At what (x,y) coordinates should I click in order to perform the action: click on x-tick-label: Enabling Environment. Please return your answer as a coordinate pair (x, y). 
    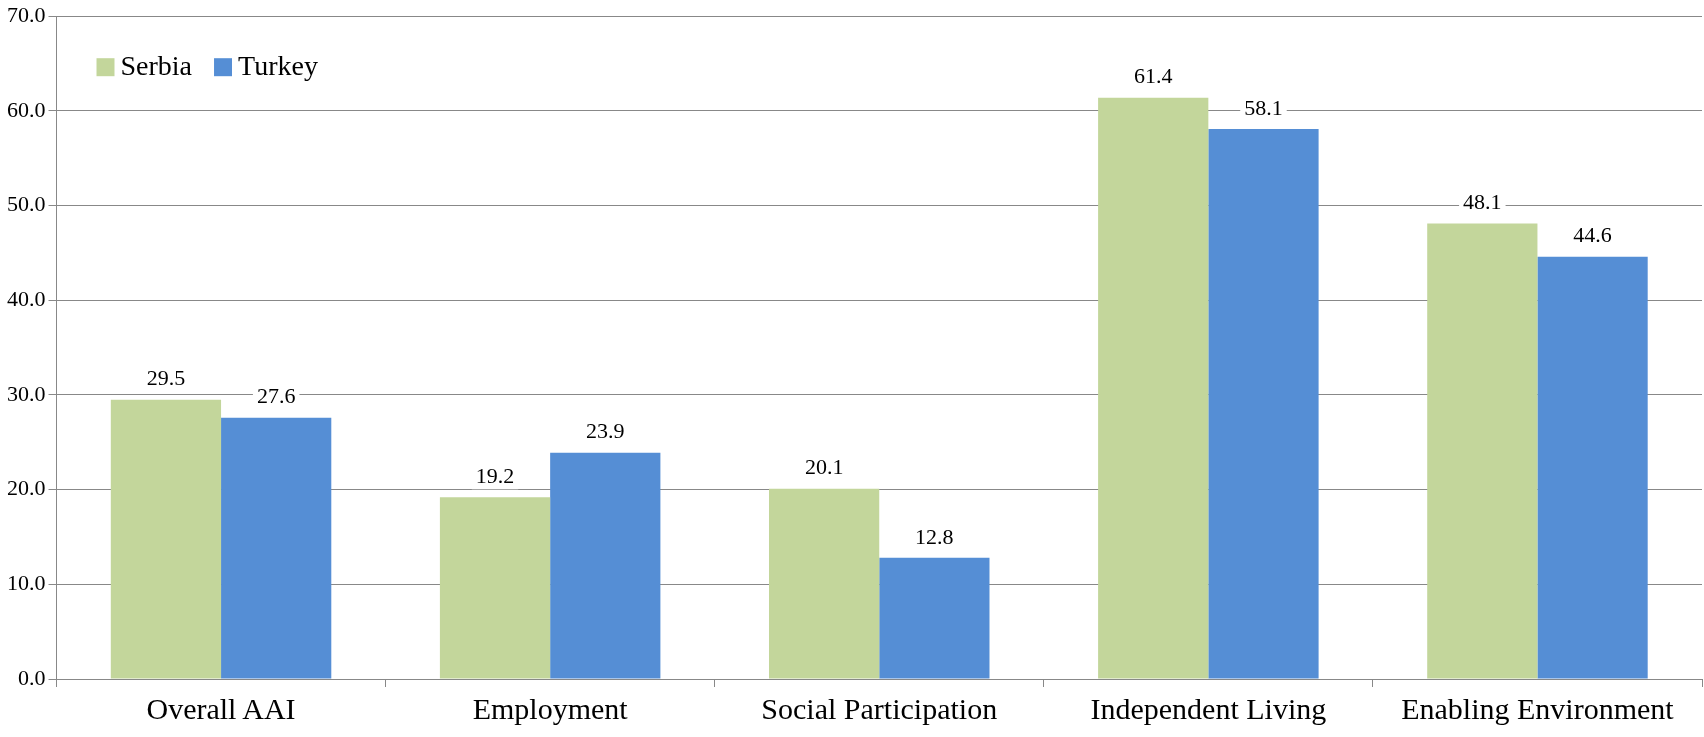
    Looking at the image, I should click on (1538, 708).